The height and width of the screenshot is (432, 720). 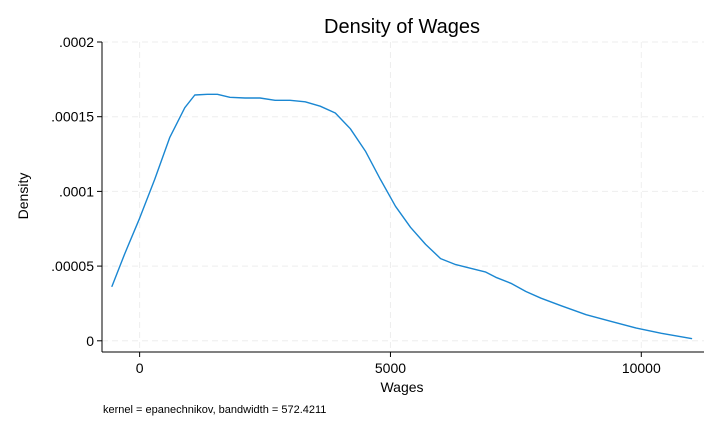 What do you see at coordinates (140, 368) in the screenshot?
I see `x-tick-label-0: 0` at bounding box center [140, 368].